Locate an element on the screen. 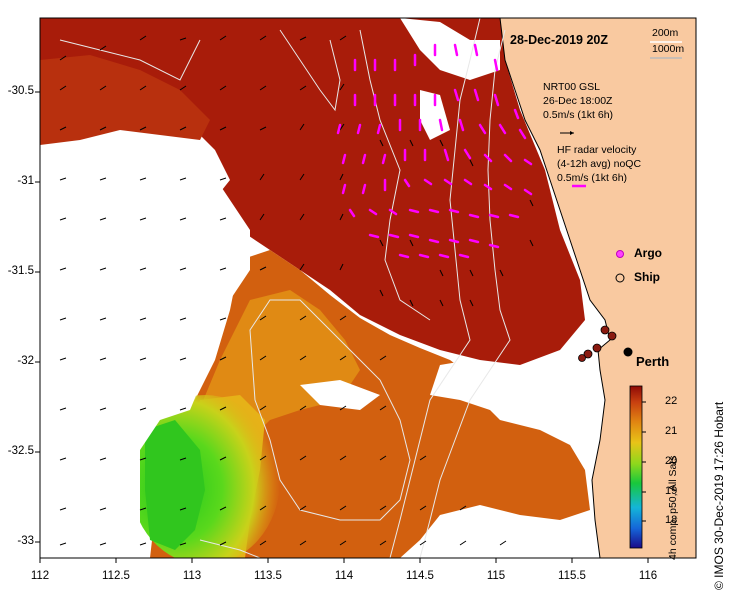  colorbar-title: 4h comp, p50, All Sats is located at coordinates (673, 507).